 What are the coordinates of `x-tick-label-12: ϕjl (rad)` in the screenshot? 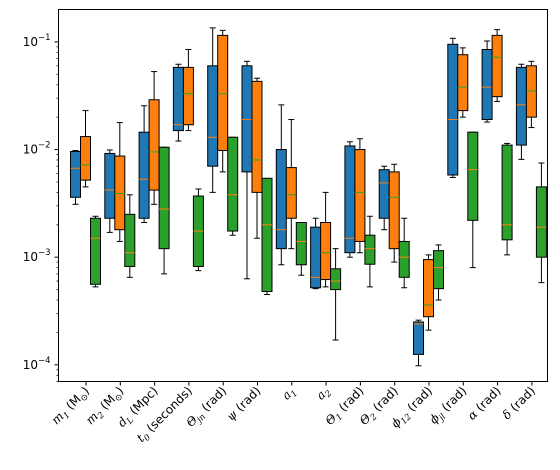 It's located at (449, 406).